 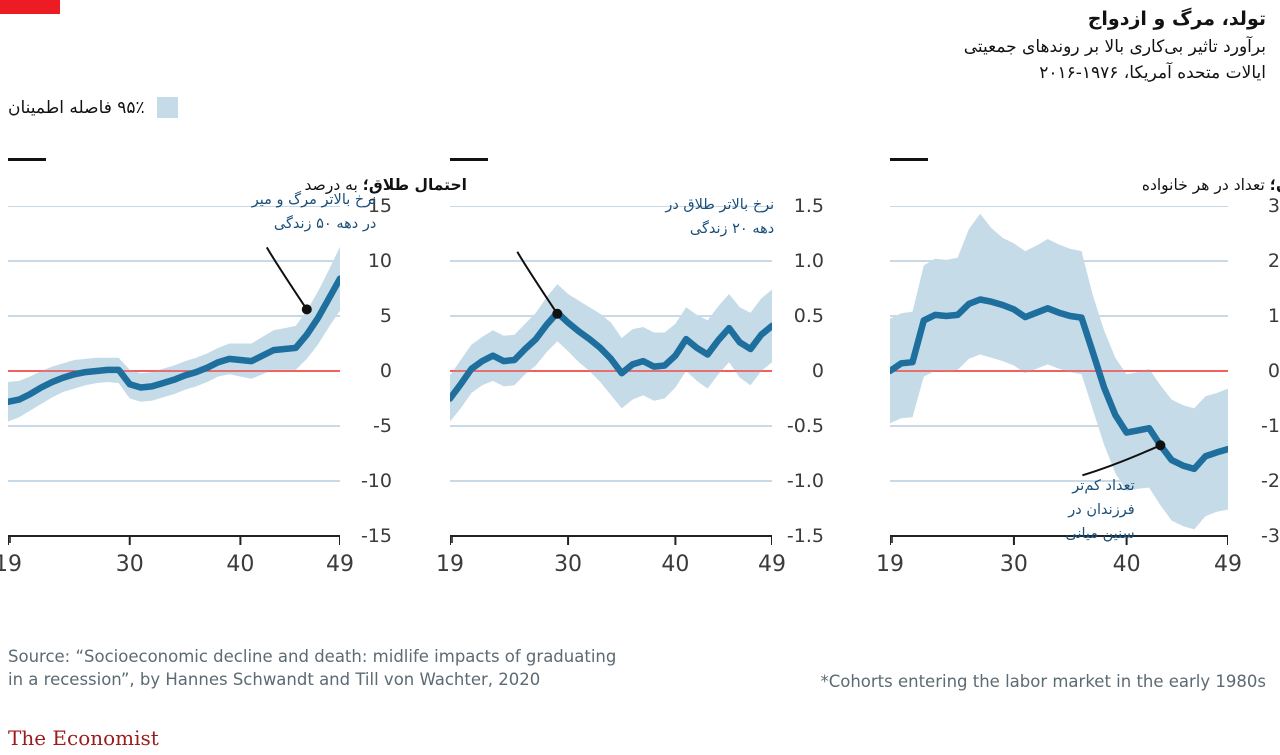 I want to click on y-axis-tick-label: 3, so click(x=1273, y=206).